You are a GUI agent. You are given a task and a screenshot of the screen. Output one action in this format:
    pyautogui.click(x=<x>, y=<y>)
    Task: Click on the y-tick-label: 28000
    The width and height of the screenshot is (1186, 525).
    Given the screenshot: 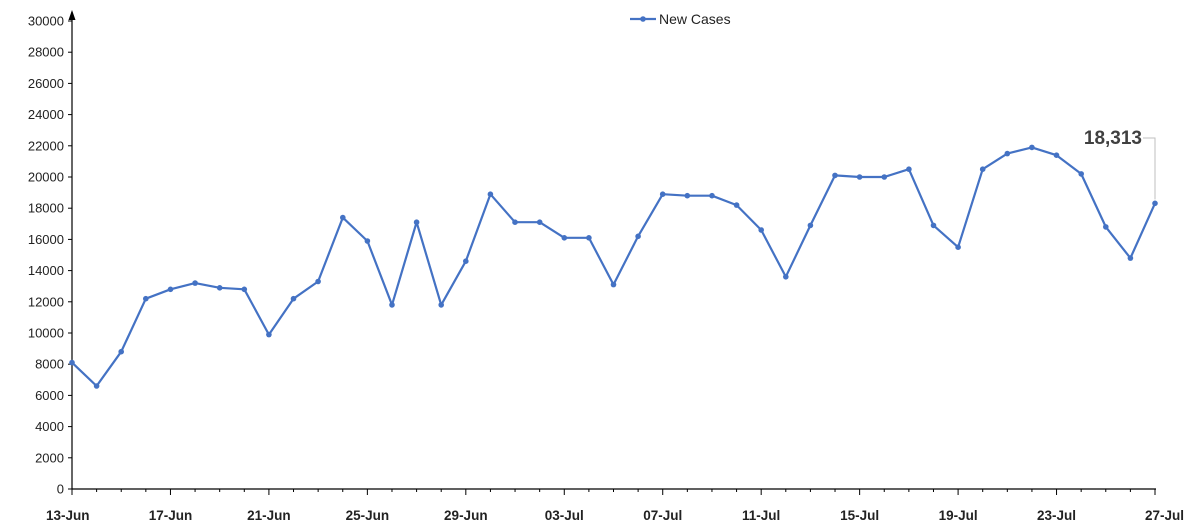 What is the action you would take?
    pyautogui.click(x=46, y=52)
    